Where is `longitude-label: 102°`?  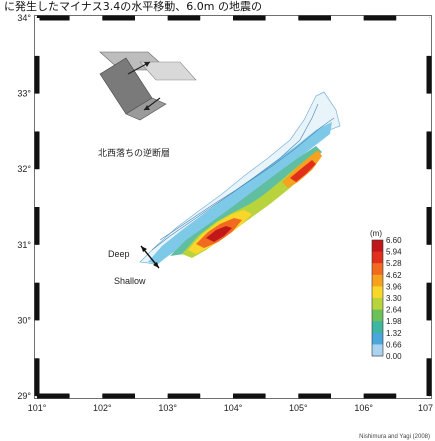 longitude-label: 102° is located at coordinates (102, 408).